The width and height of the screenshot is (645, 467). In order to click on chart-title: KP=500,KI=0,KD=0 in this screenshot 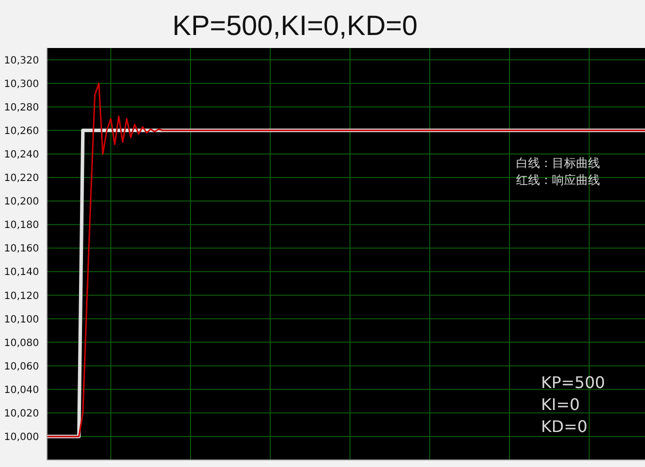, I will do `click(295, 26)`.